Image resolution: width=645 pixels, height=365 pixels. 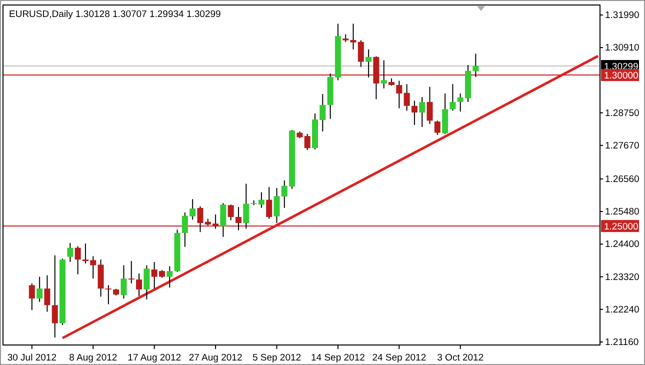 I want to click on y-tick-label: 1.25480, so click(x=622, y=212).